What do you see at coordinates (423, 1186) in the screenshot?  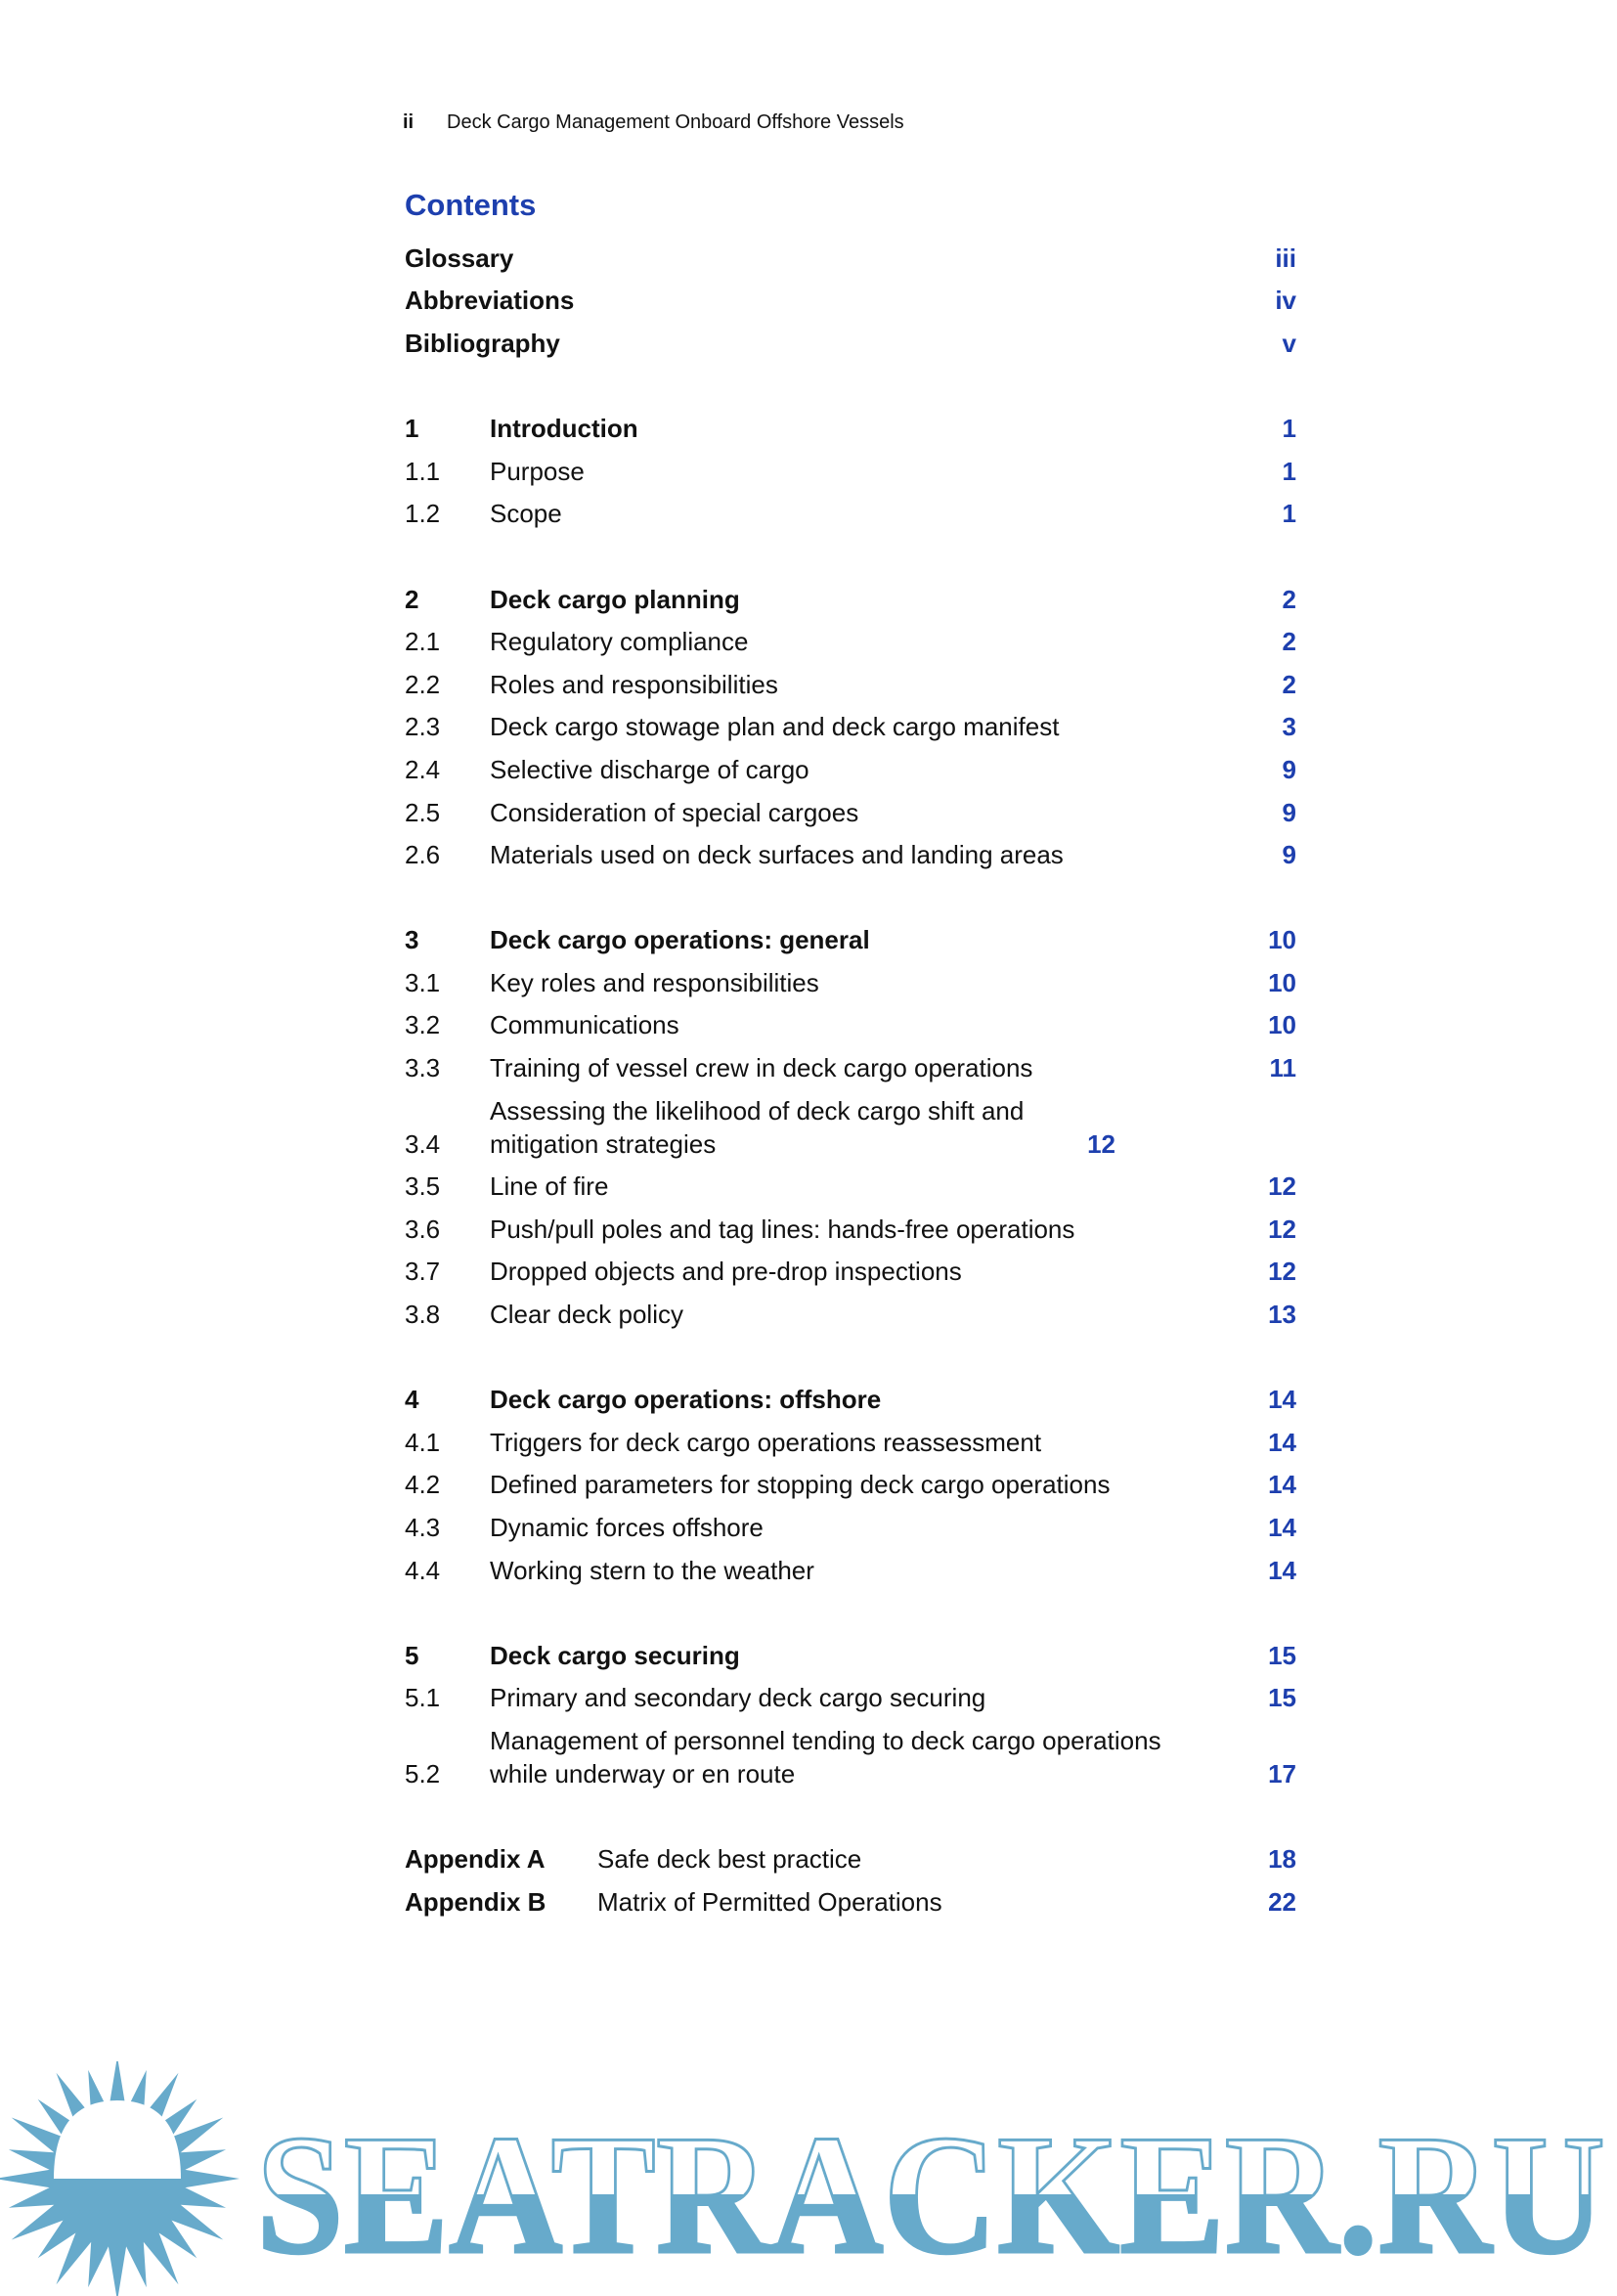 I see `section-number: 3.5` at bounding box center [423, 1186].